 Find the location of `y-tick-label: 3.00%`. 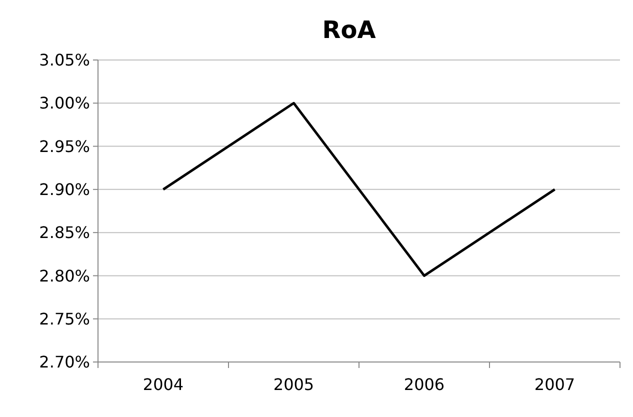

y-tick-label: 3.00% is located at coordinates (64, 103).